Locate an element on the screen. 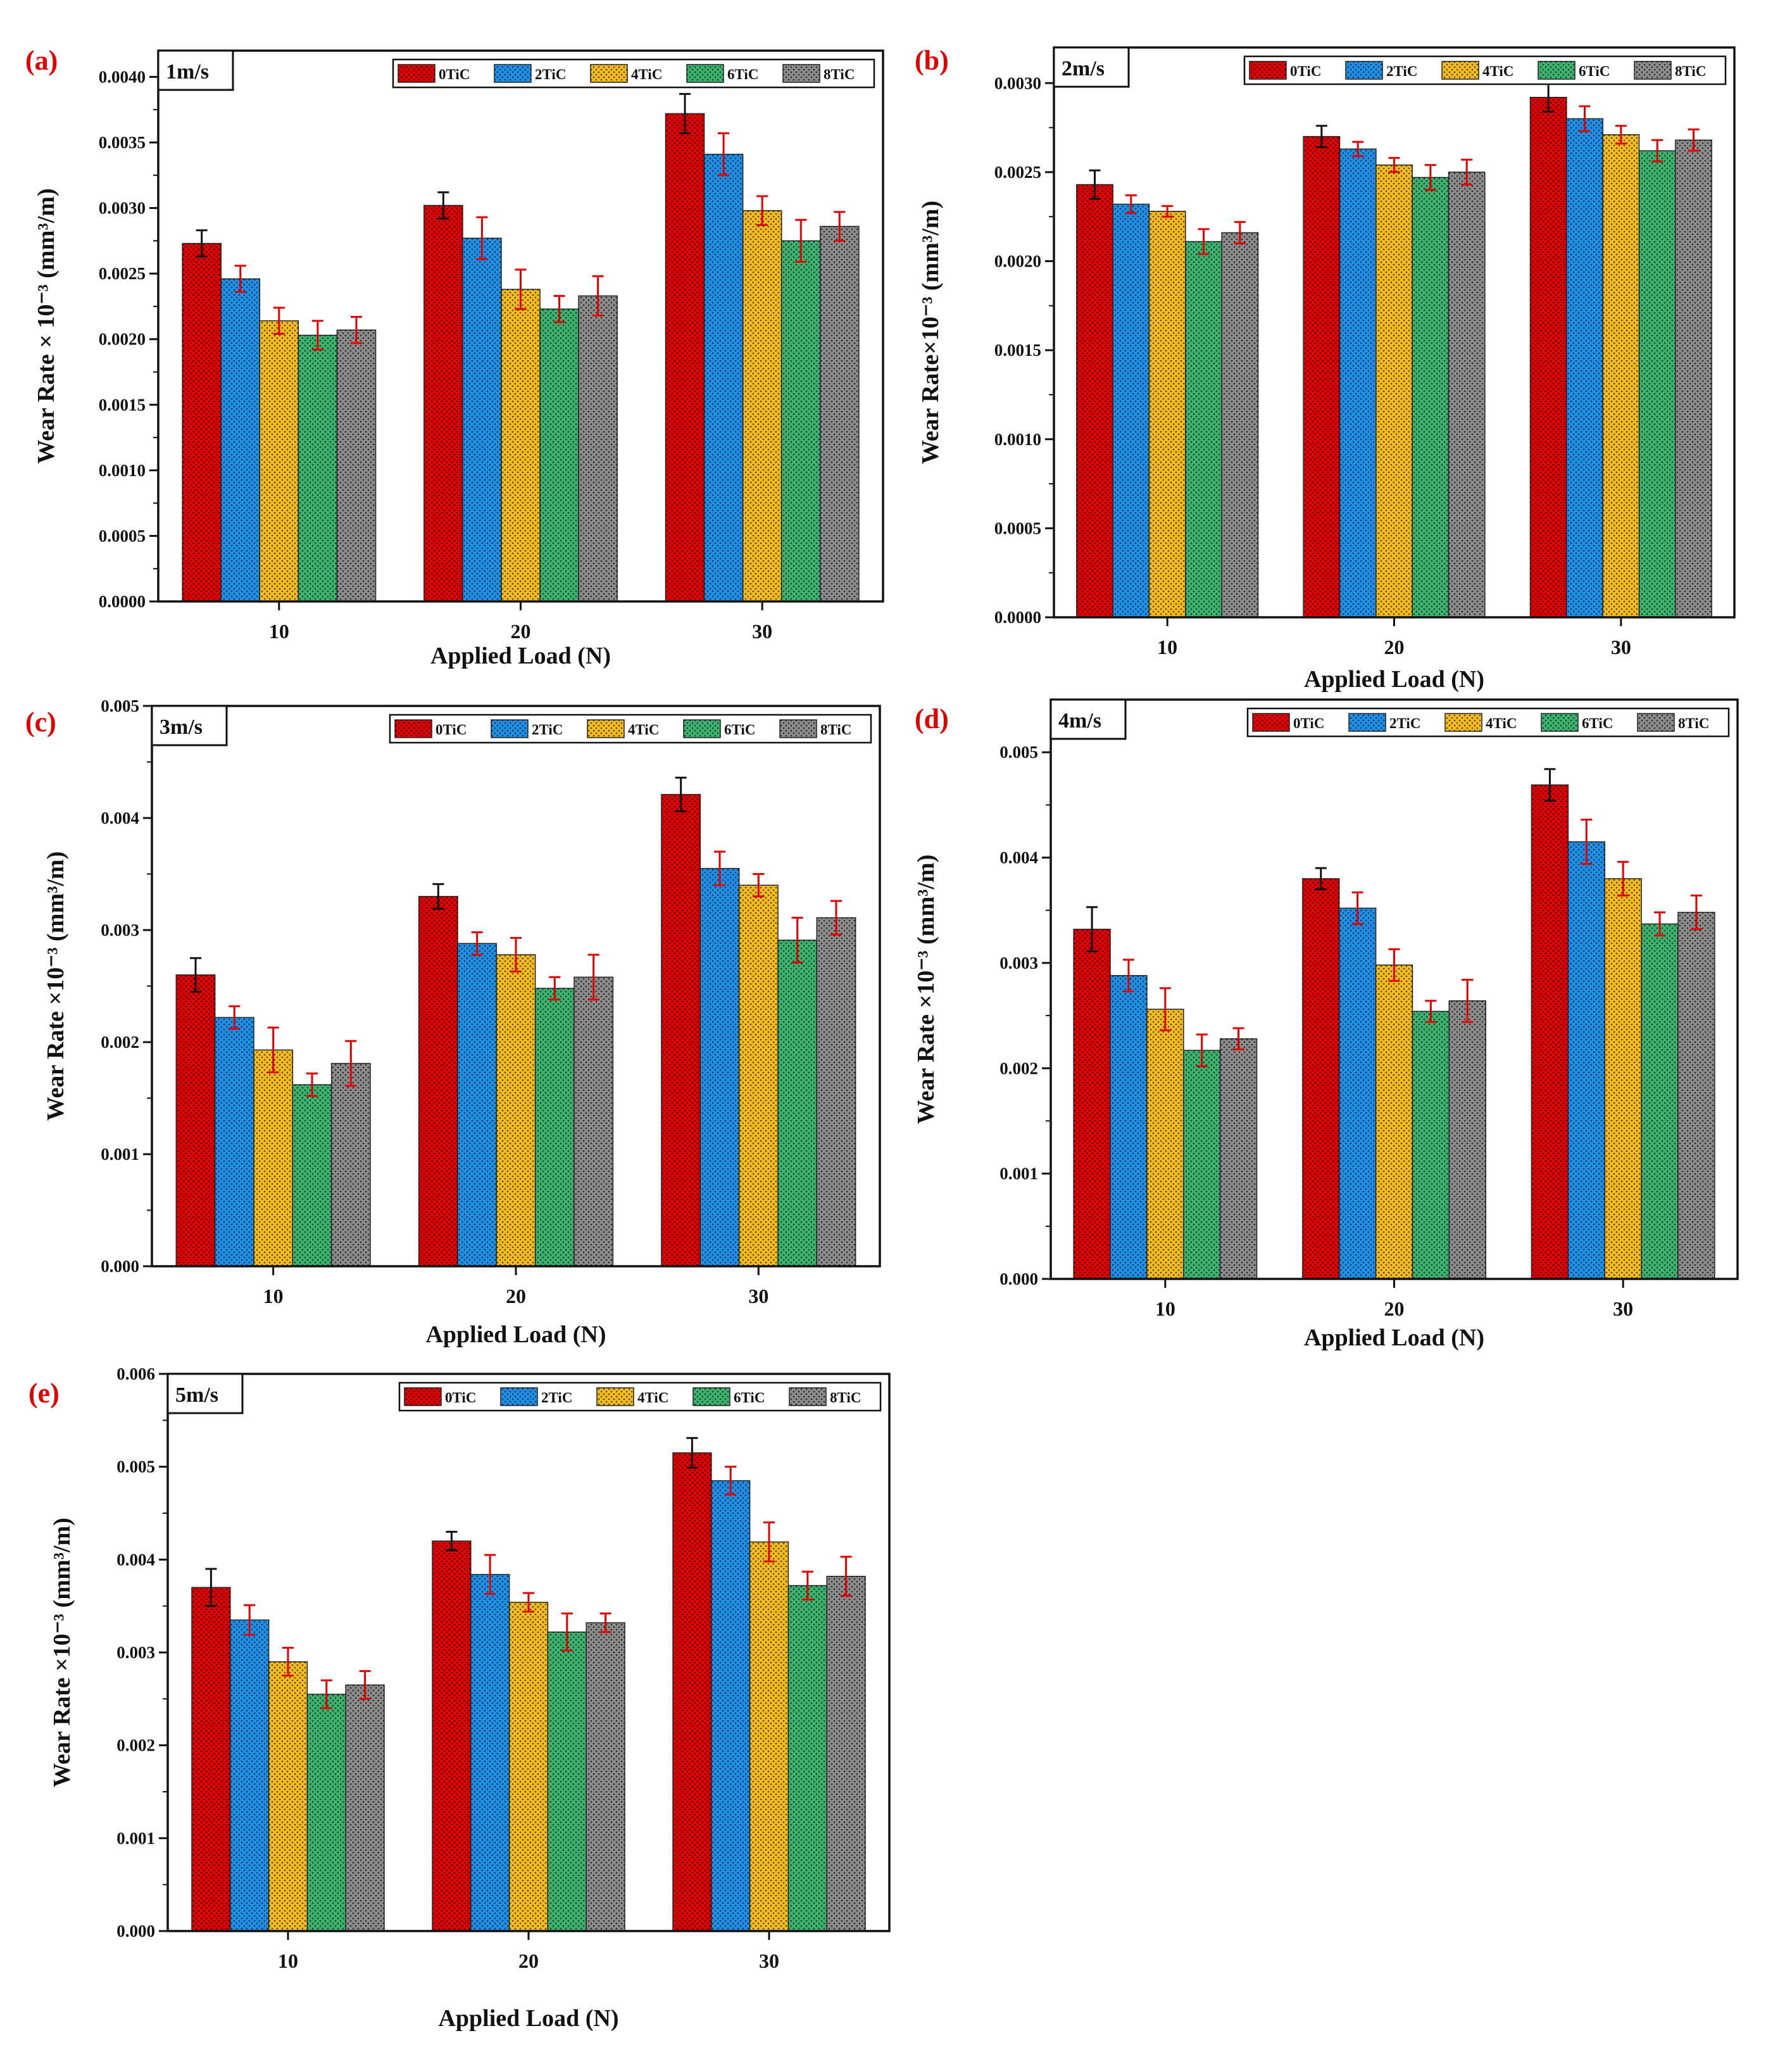 The height and width of the screenshot is (2045, 1792). panel-letter: (b) is located at coordinates (932, 60).